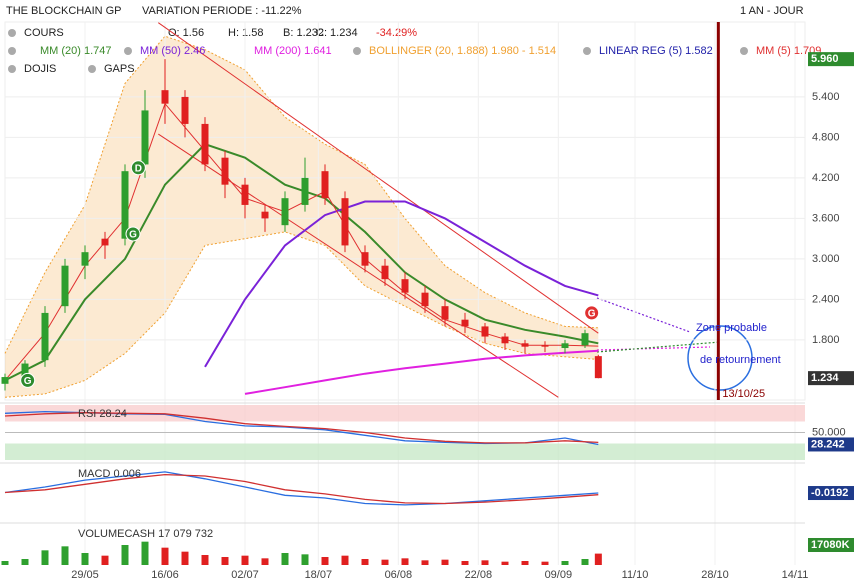 The image size is (859, 583). What do you see at coordinates (826, 218) in the screenshot?
I see `y-tick-label: 3.600` at bounding box center [826, 218].